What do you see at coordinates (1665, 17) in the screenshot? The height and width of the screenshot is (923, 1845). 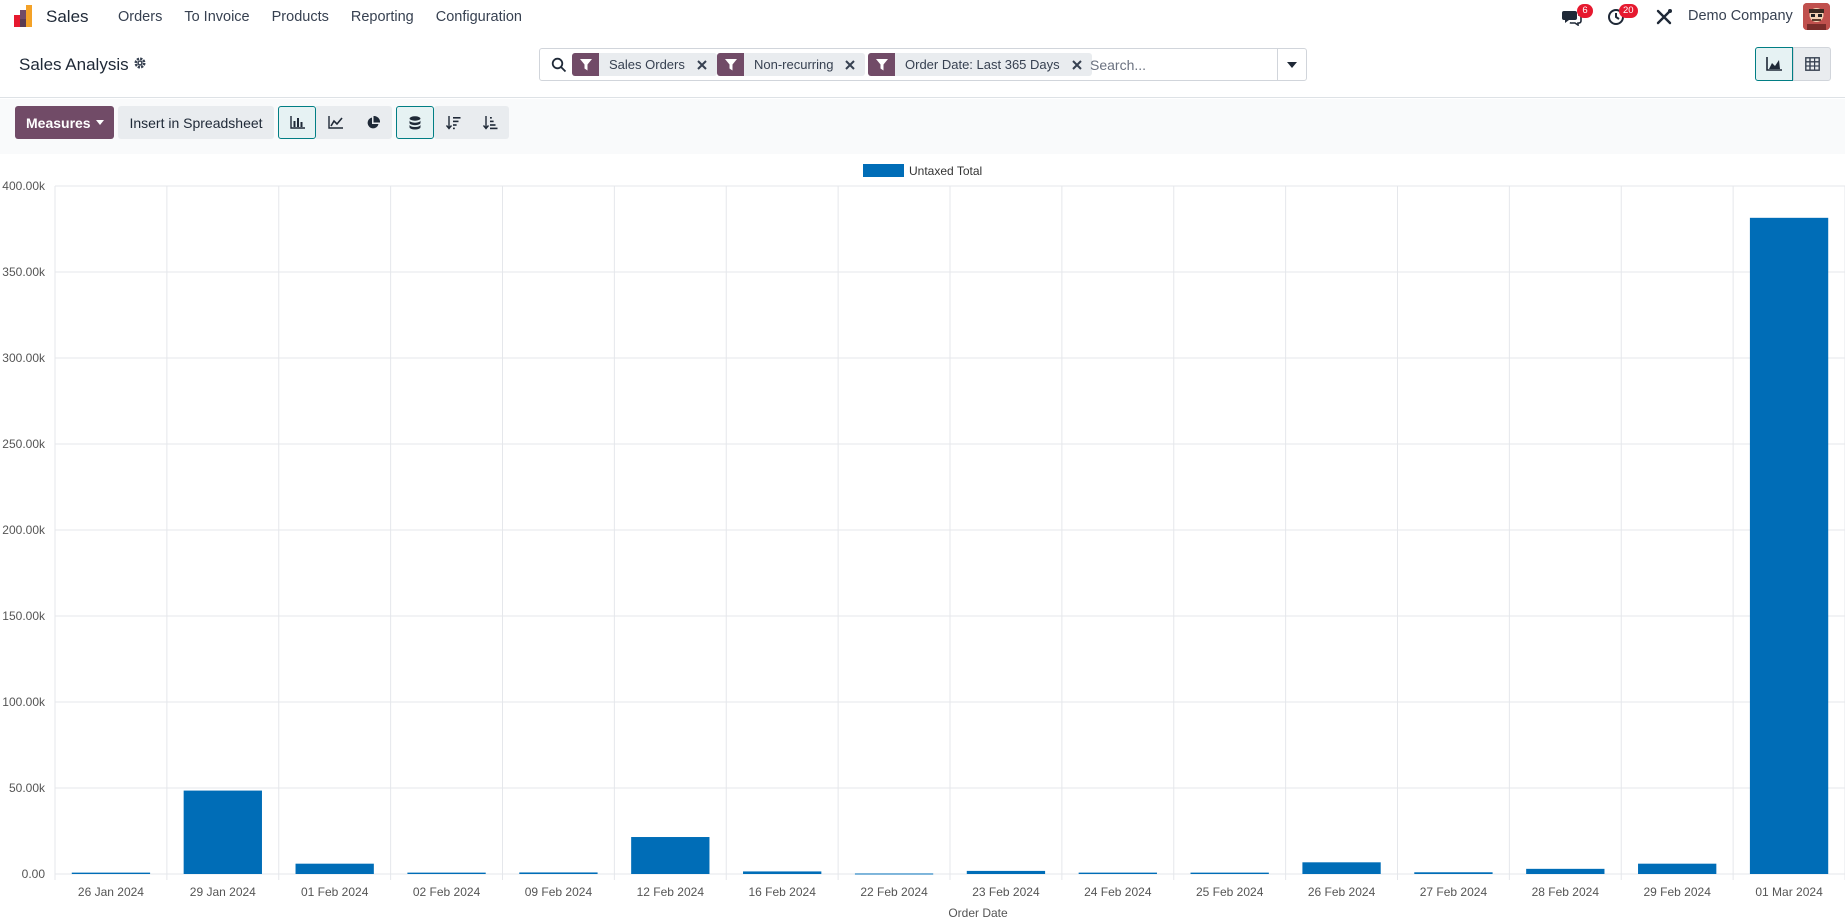 I see `debug-tools-icon` at bounding box center [1665, 17].